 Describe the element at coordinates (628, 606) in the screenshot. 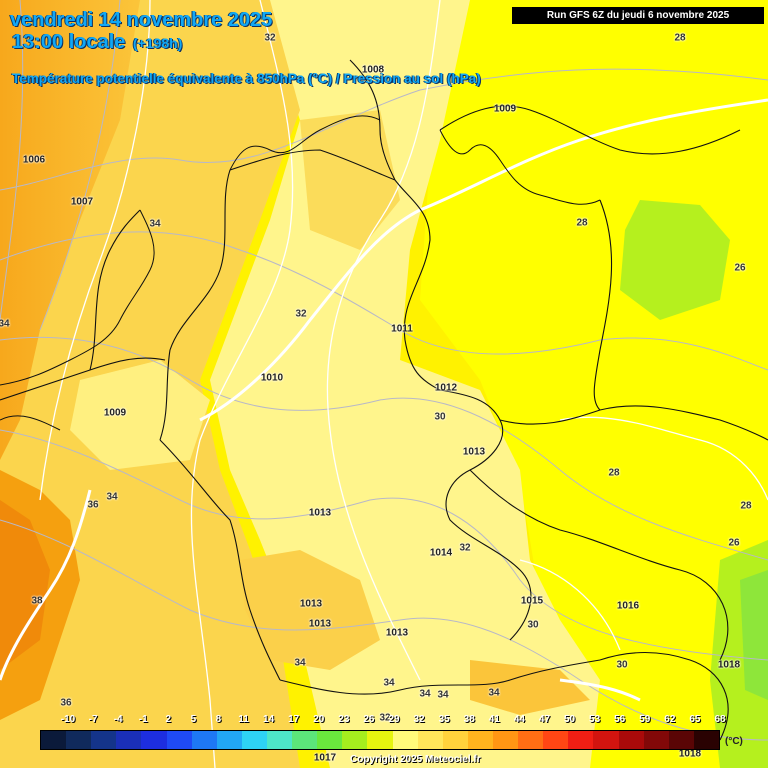

I see `pressure-label: 1016` at that location.